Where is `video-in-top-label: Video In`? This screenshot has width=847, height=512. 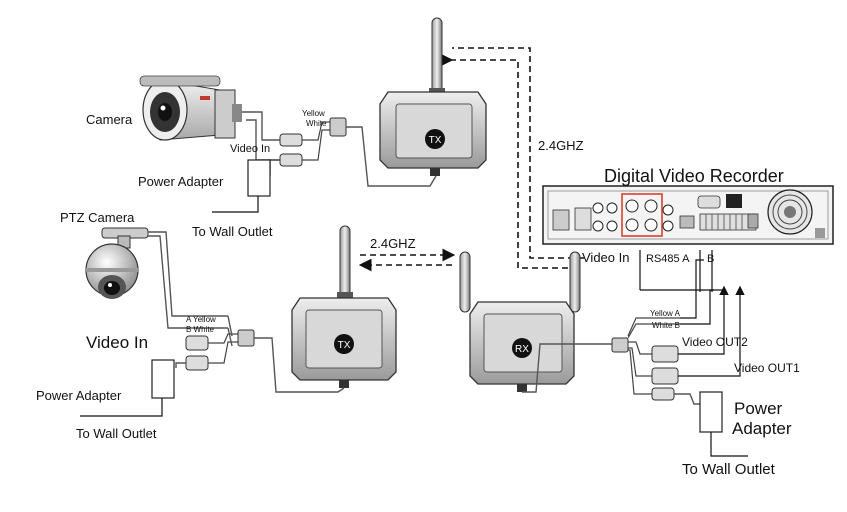
video-in-top-label: Video In is located at coordinates (250, 149).